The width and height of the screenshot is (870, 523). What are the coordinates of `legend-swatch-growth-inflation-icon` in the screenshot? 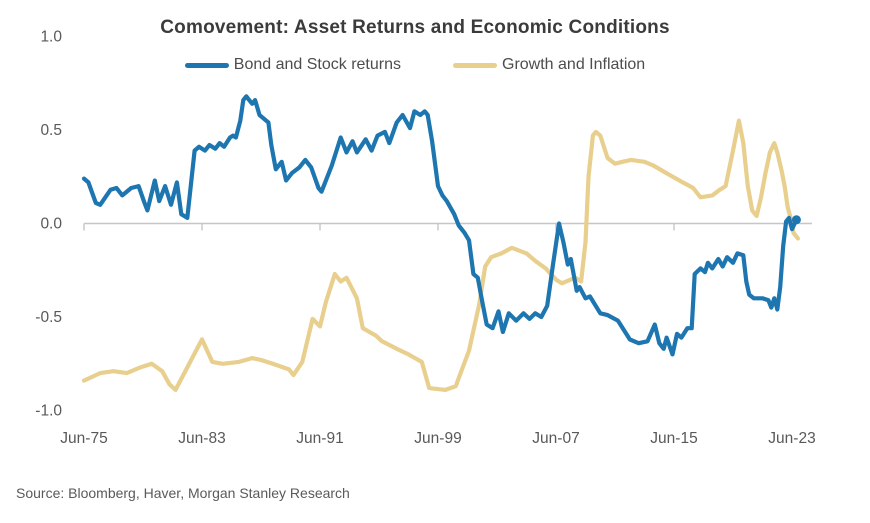 It's located at (475, 65).